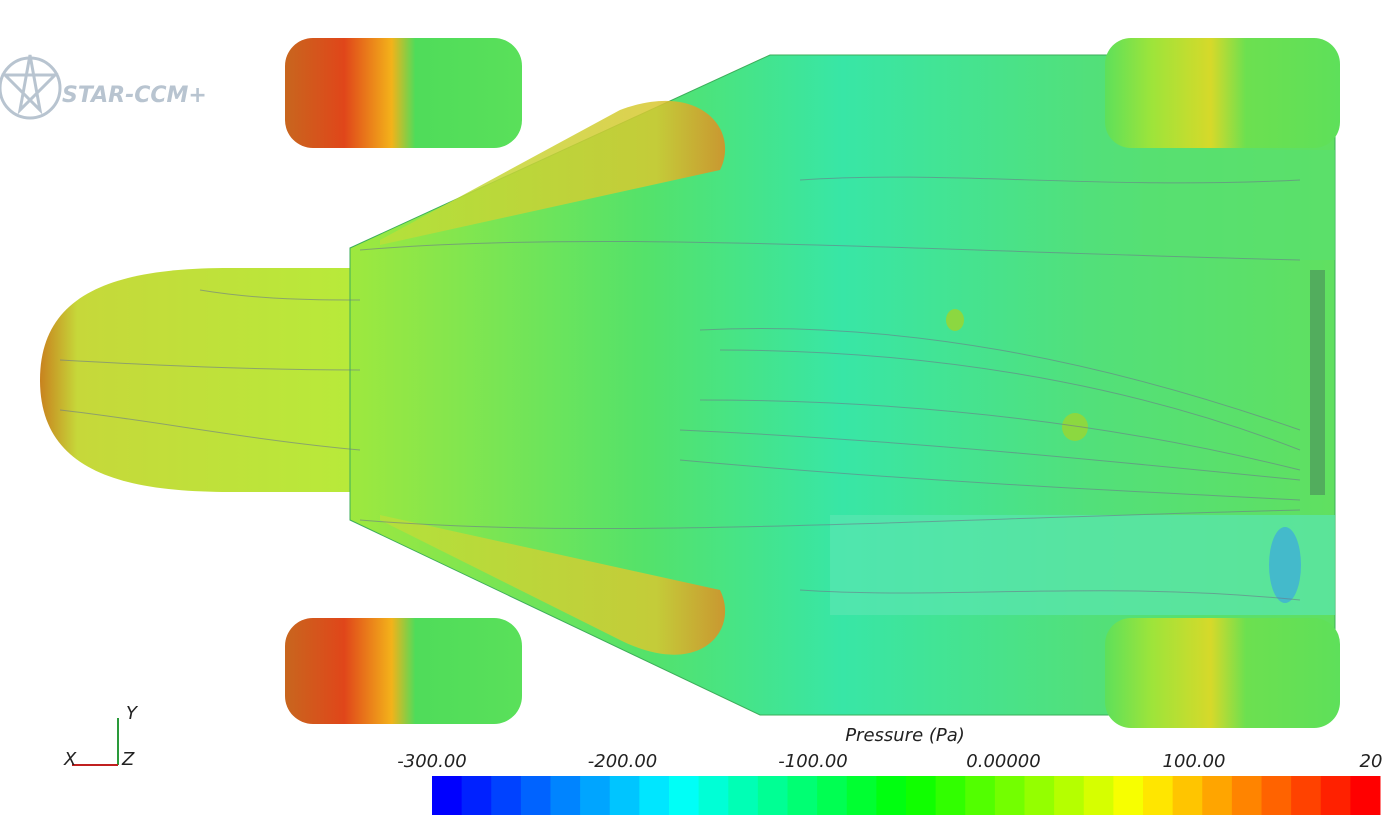  I want to click on colorbar-title: Pressure (Pa), so click(905, 735).